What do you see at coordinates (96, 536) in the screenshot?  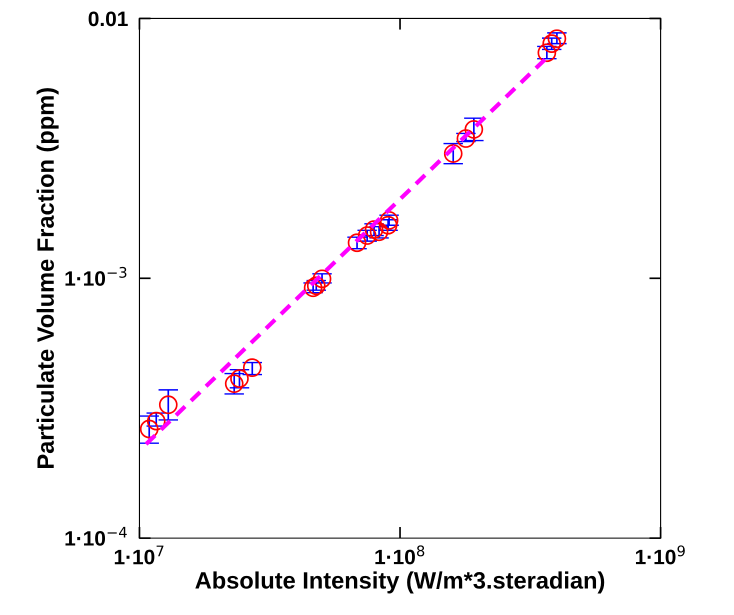 I see `y-tick-label: 1·10$^{−4}$` at bounding box center [96, 536].